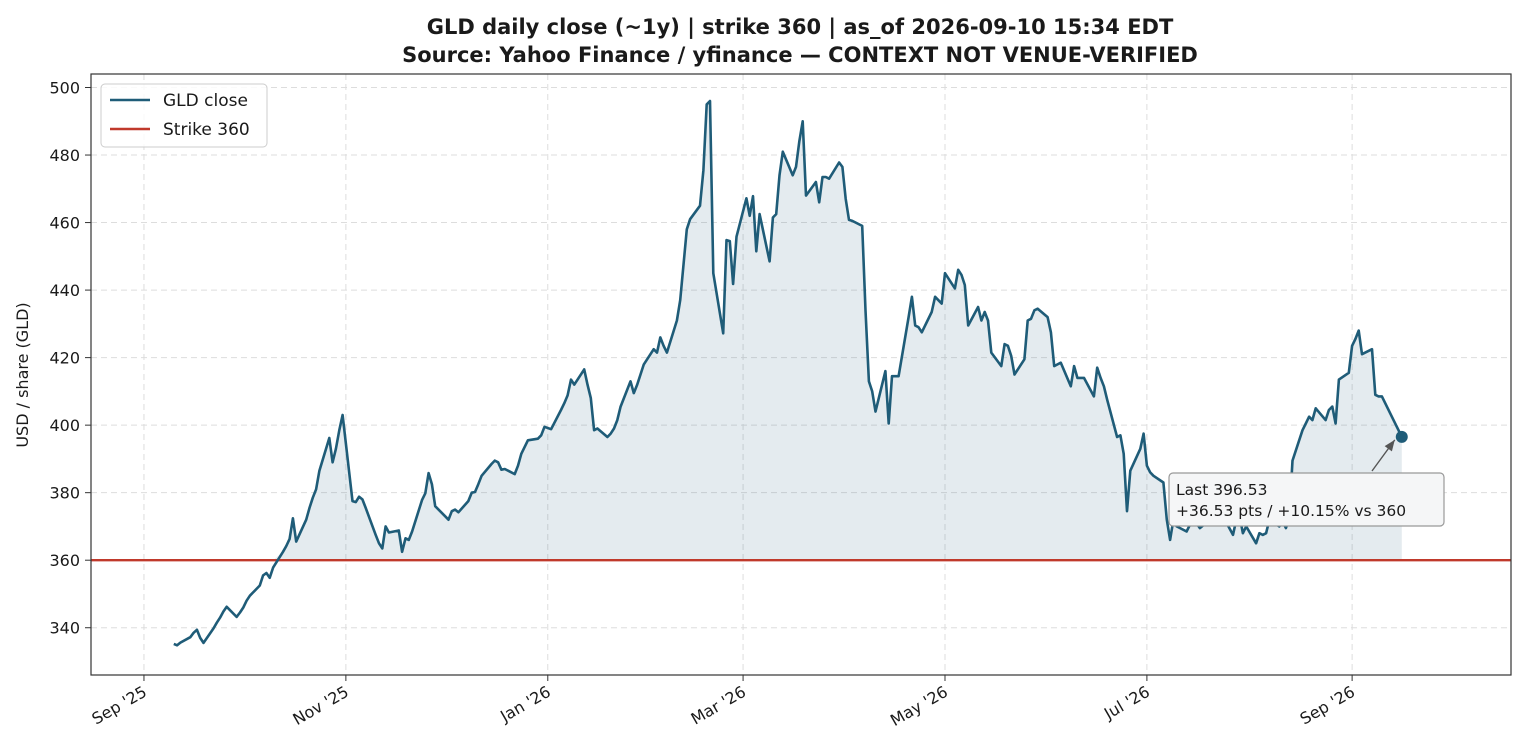 This screenshot has height=756, width=1526. I want to click on x-tick-label: Mar '26, so click(718, 705).